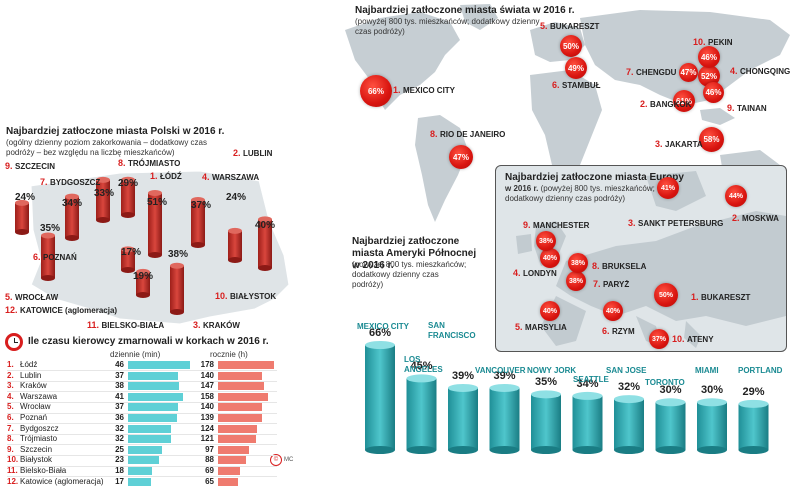  I want to click on europe-city: SANKT PETERSBURG, so click(681, 223).